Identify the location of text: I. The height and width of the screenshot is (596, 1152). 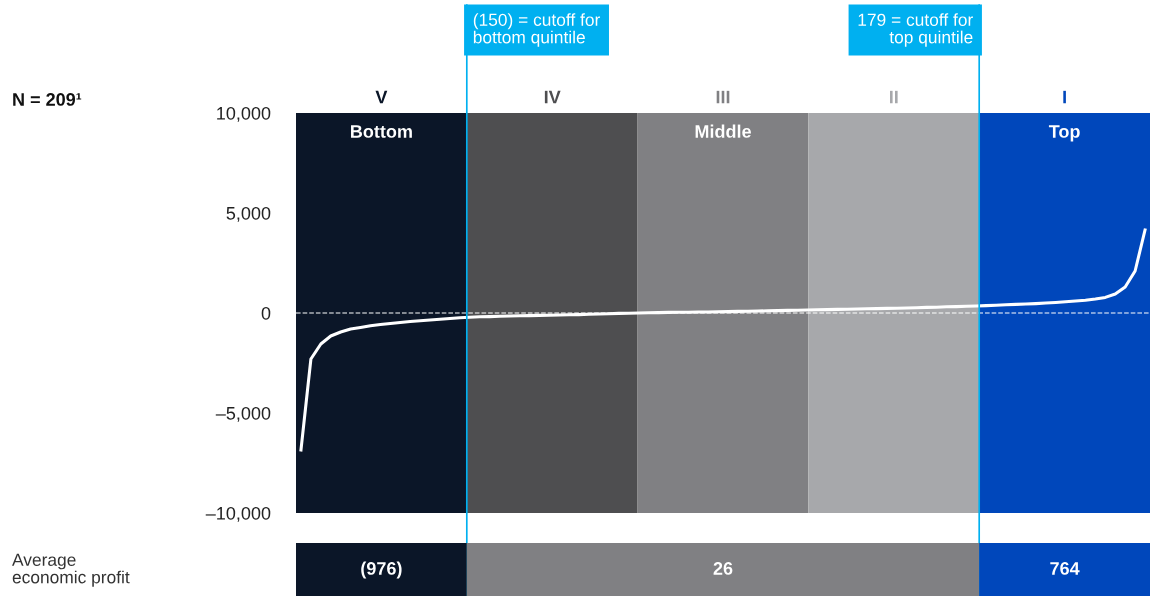
(1064, 97).